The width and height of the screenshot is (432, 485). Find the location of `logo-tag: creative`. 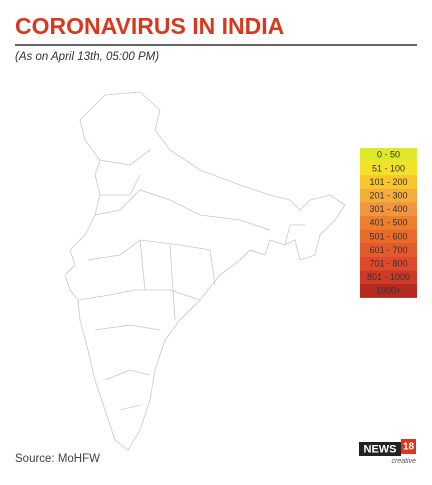

logo-tag: creative is located at coordinates (403, 461).